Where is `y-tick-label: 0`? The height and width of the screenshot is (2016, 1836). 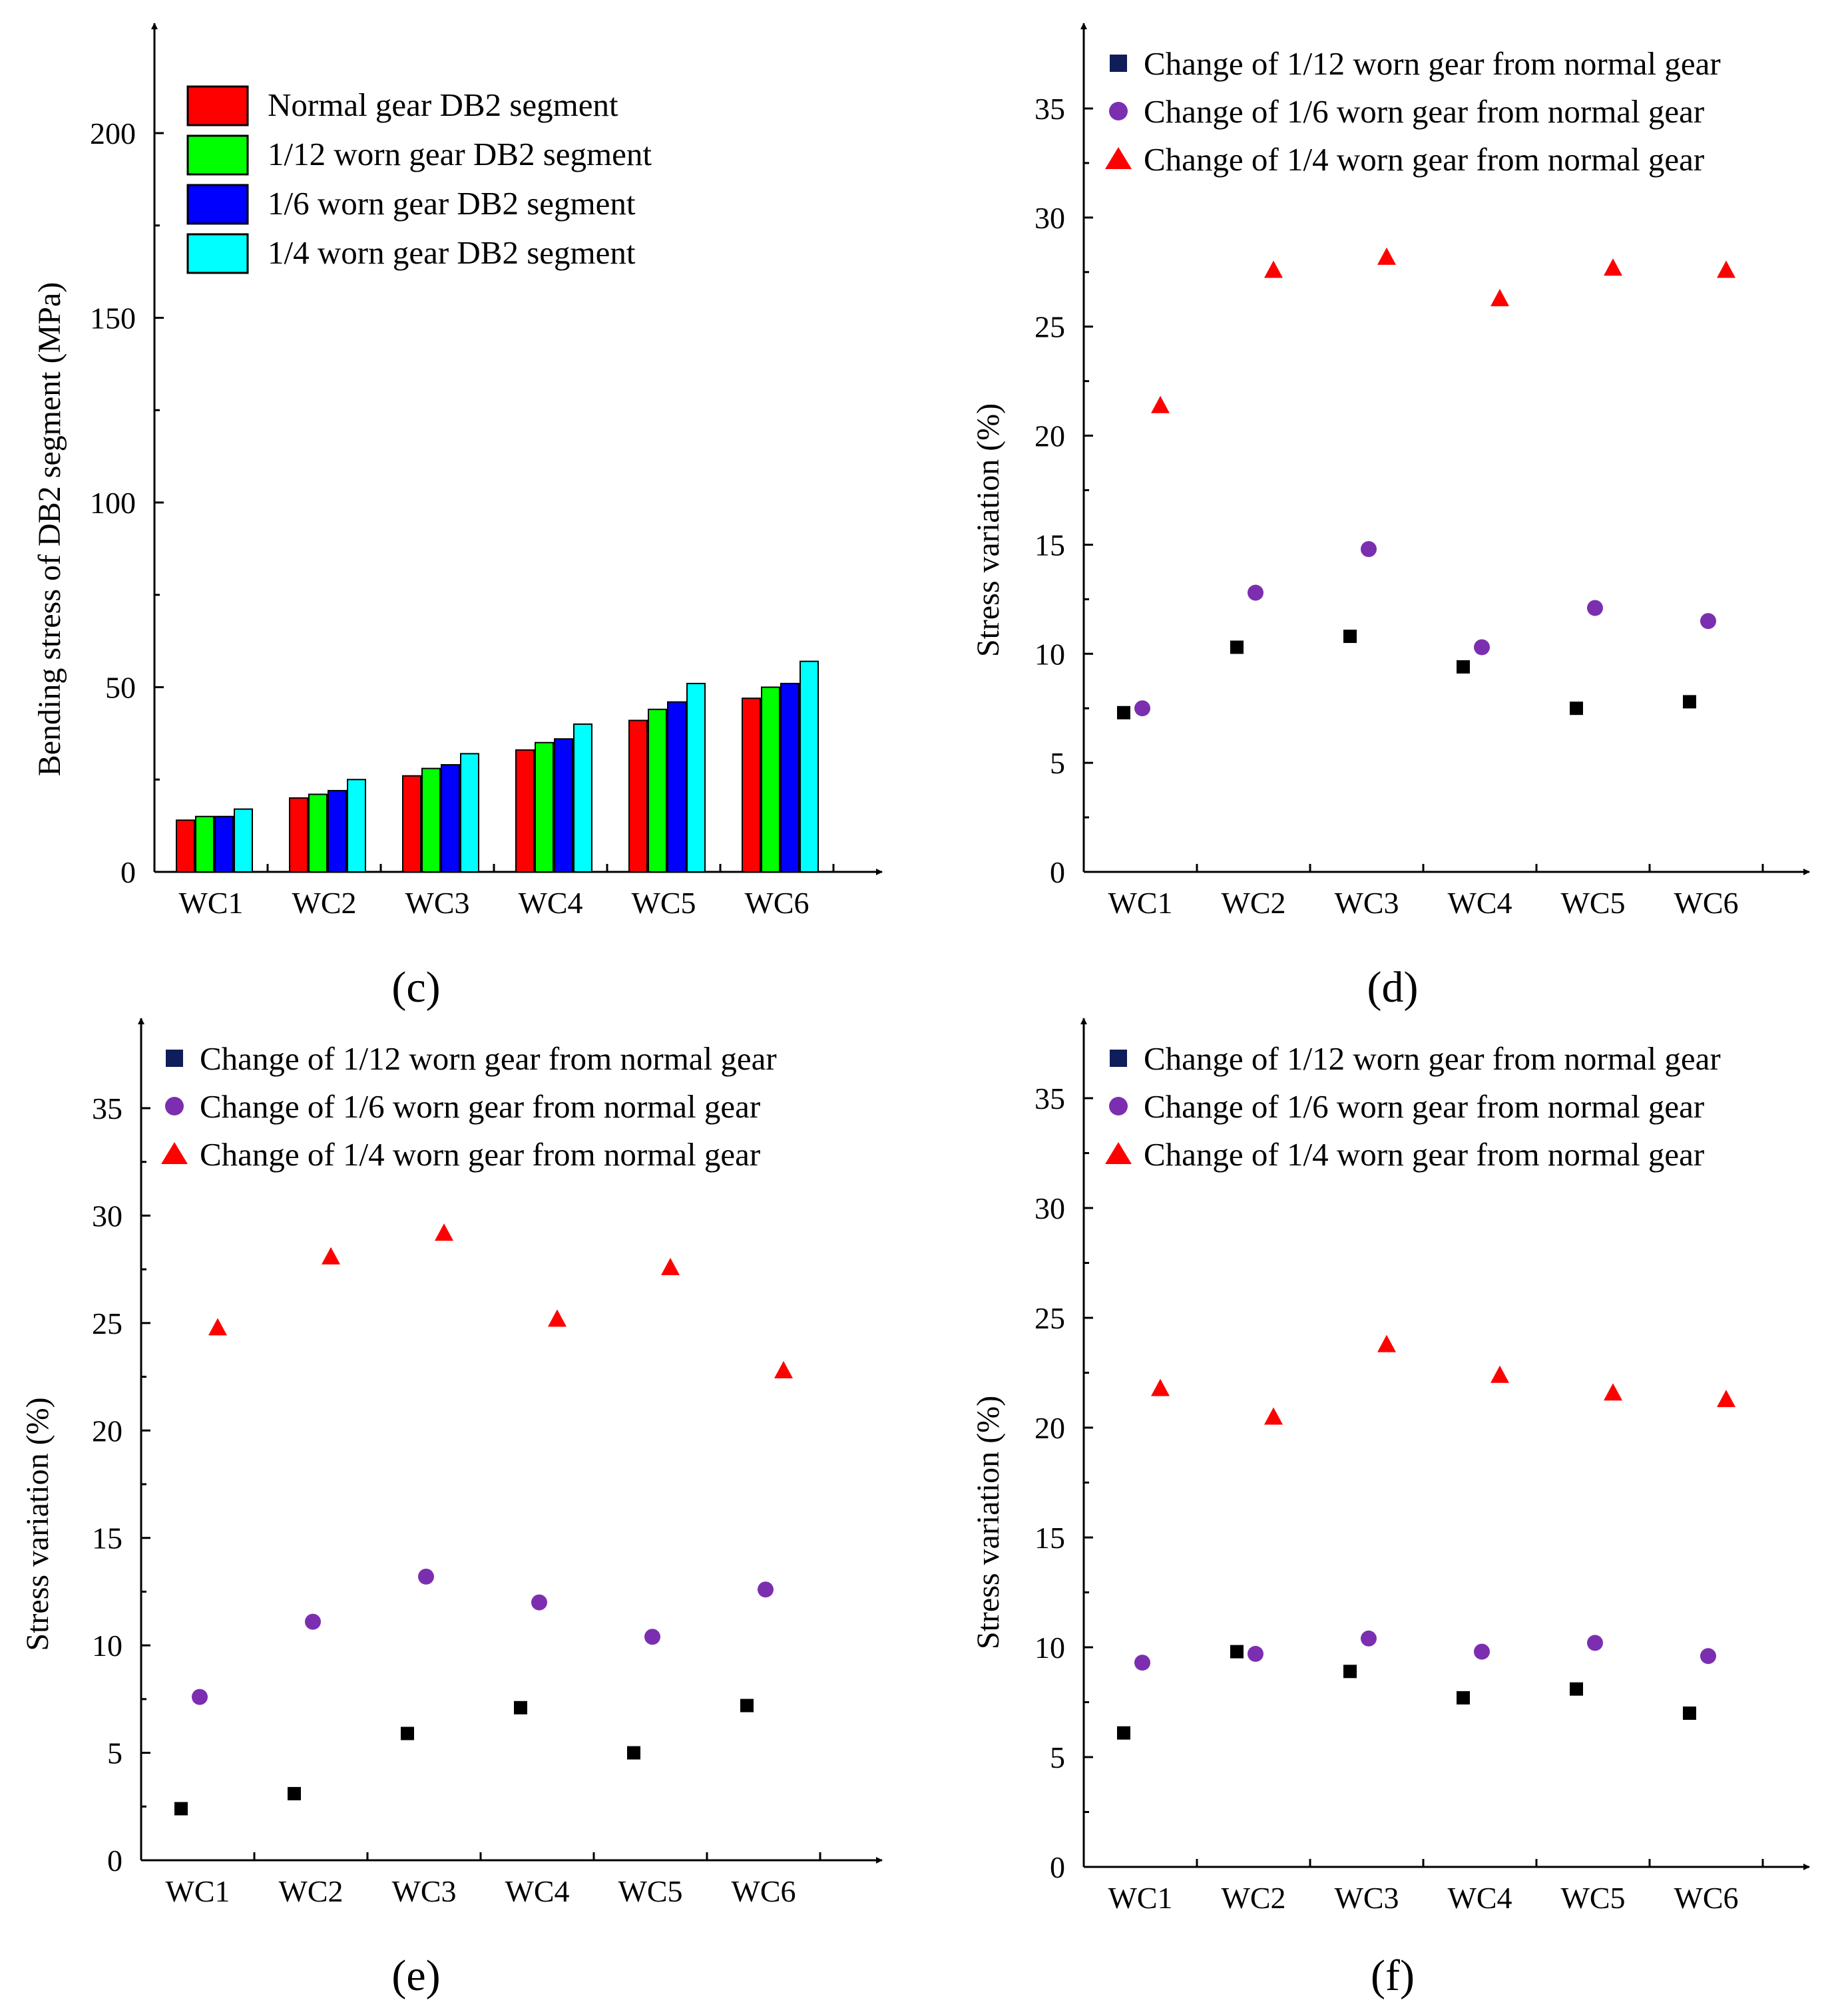
y-tick-label: 0 is located at coordinates (114, 1861).